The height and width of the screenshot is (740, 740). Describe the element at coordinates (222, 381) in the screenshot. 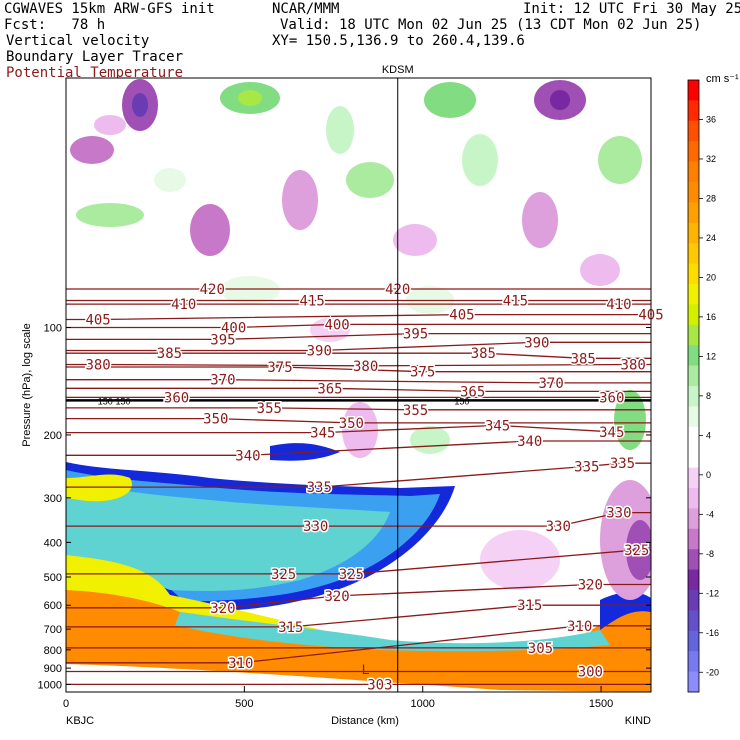

I see `theta-label: 370` at that location.